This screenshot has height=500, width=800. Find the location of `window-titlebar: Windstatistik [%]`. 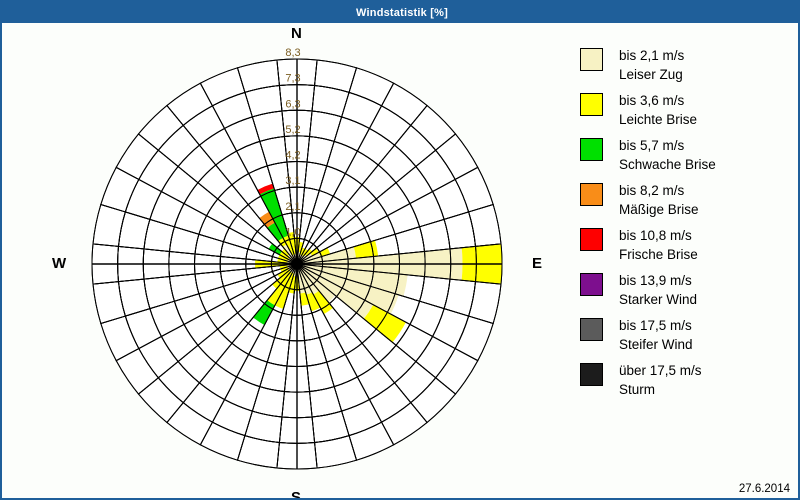

window-titlebar: Windstatistik [%] is located at coordinates (400, 12).